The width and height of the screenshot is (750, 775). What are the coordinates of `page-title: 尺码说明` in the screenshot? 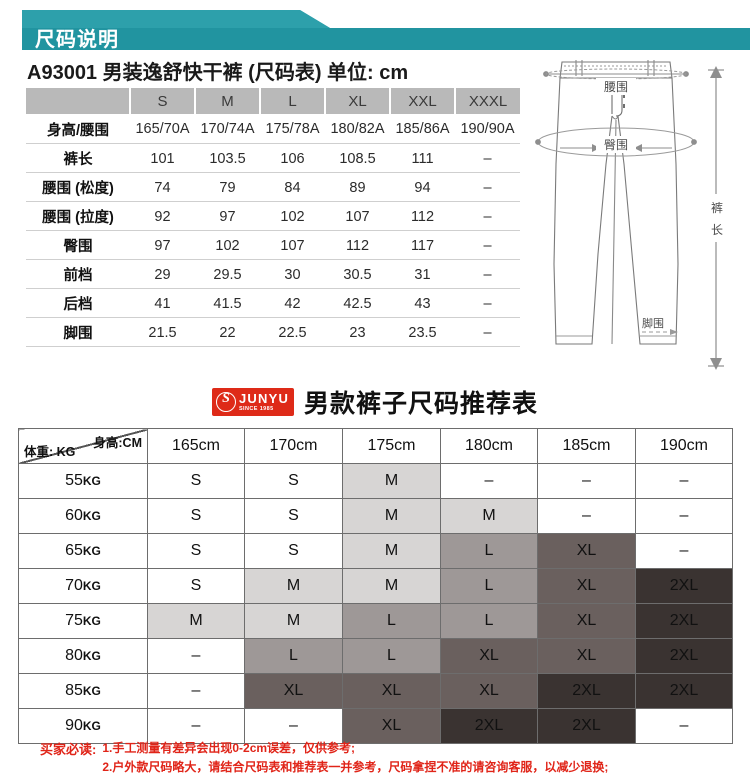 It's located at (77, 40).